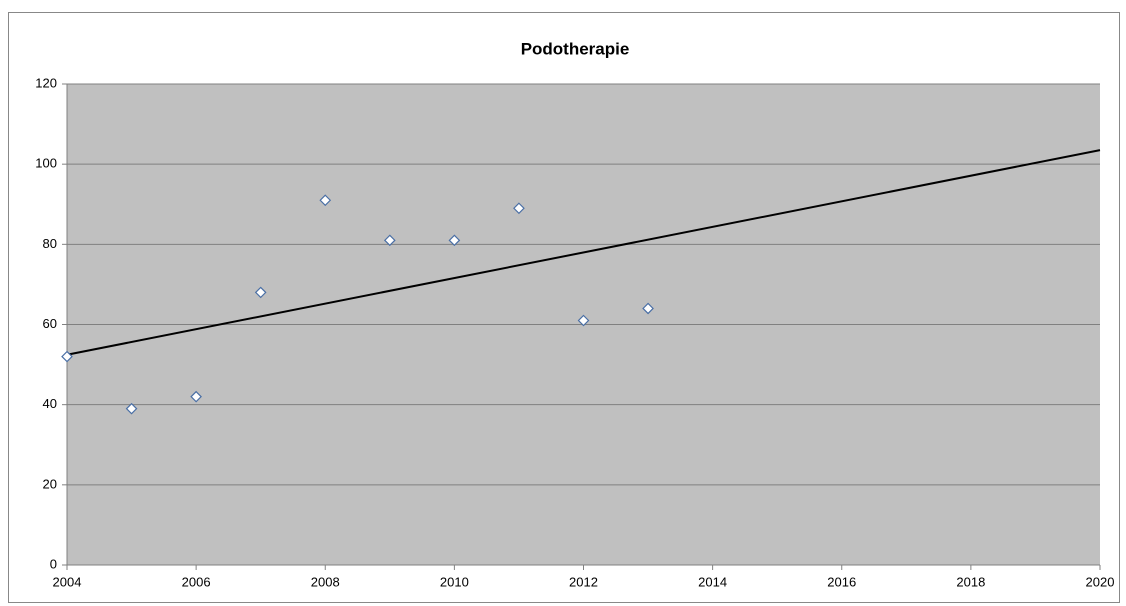 The height and width of the screenshot is (606, 1126). I want to click on x-tick-label: 2010, so click(454, 581).